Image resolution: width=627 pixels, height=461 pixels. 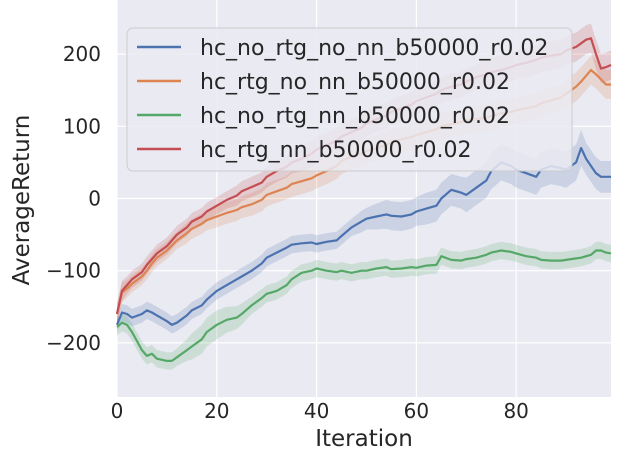 I want to click on y-tick-label: 0, so click(x=94, y=199).